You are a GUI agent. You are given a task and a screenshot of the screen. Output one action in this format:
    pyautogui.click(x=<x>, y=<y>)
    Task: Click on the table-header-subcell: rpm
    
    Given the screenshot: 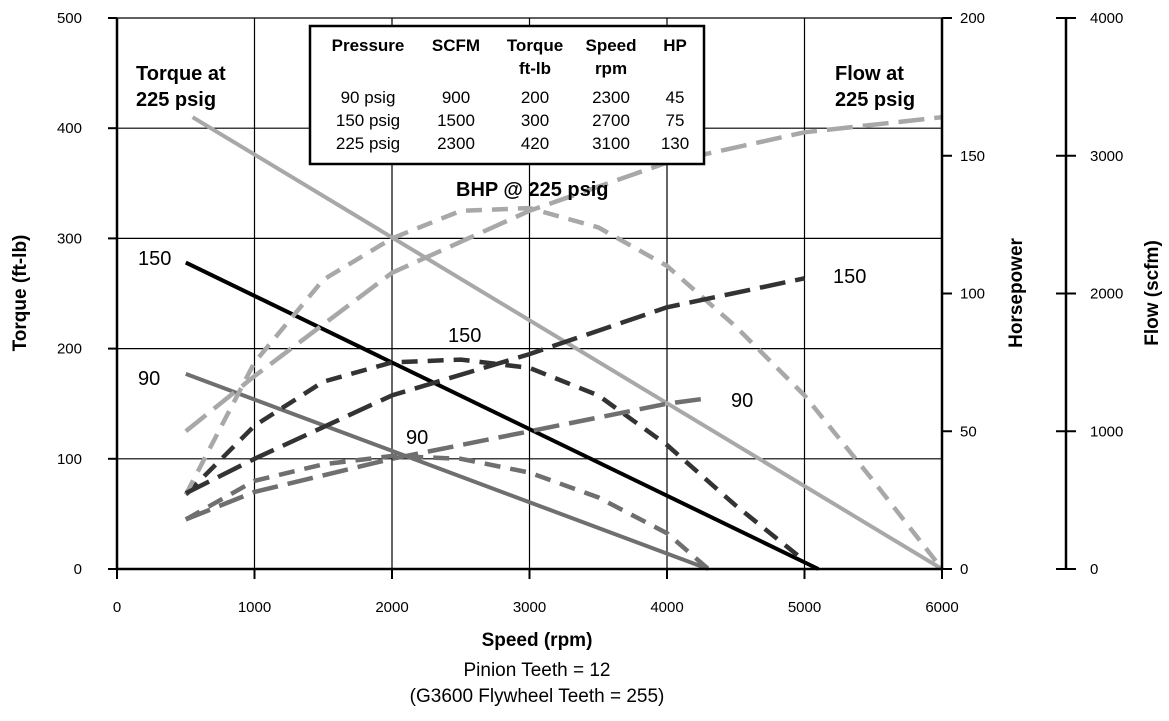 What is the action you would take?
    pyautogui.click(x=611, y=68)
    